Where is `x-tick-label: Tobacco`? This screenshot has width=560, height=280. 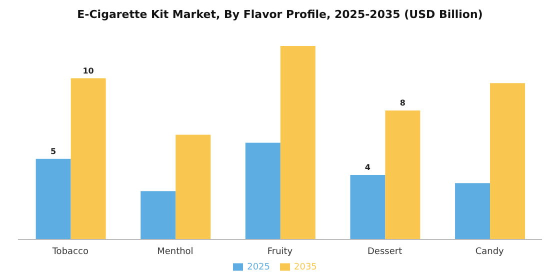
x-tick-label: Tobacco is located at coordinates (70, 251).